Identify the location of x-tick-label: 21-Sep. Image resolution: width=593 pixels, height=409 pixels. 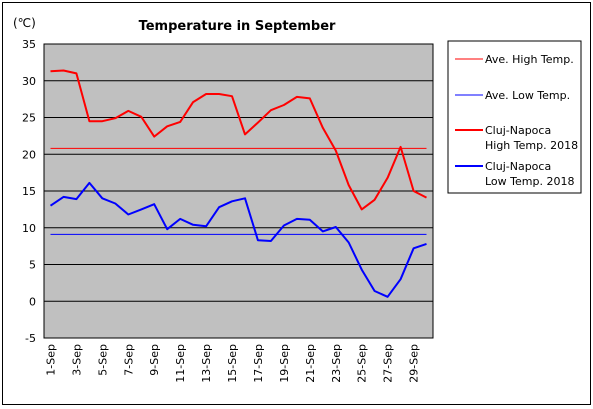
(310, 363).